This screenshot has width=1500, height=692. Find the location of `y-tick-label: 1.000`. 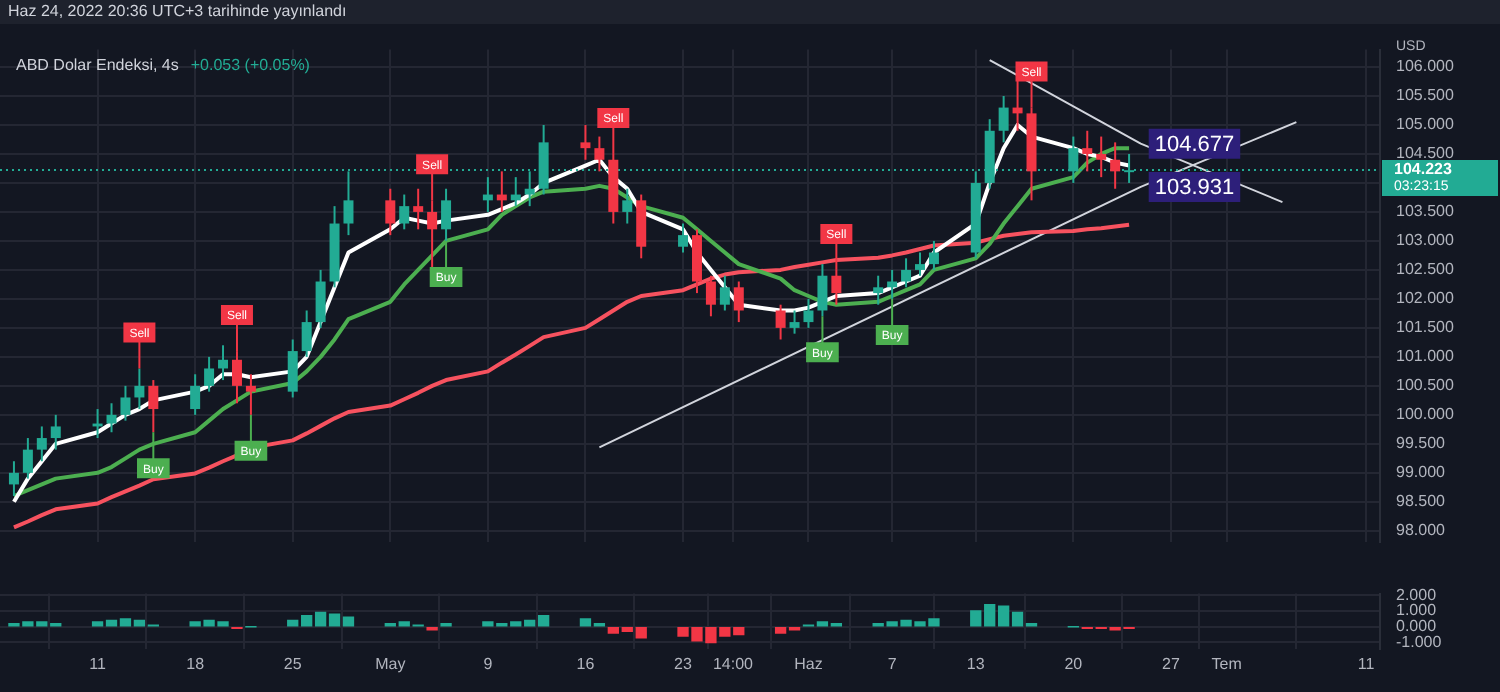

y-tick-label: 1.000 is located at coordinates (1417, 610).